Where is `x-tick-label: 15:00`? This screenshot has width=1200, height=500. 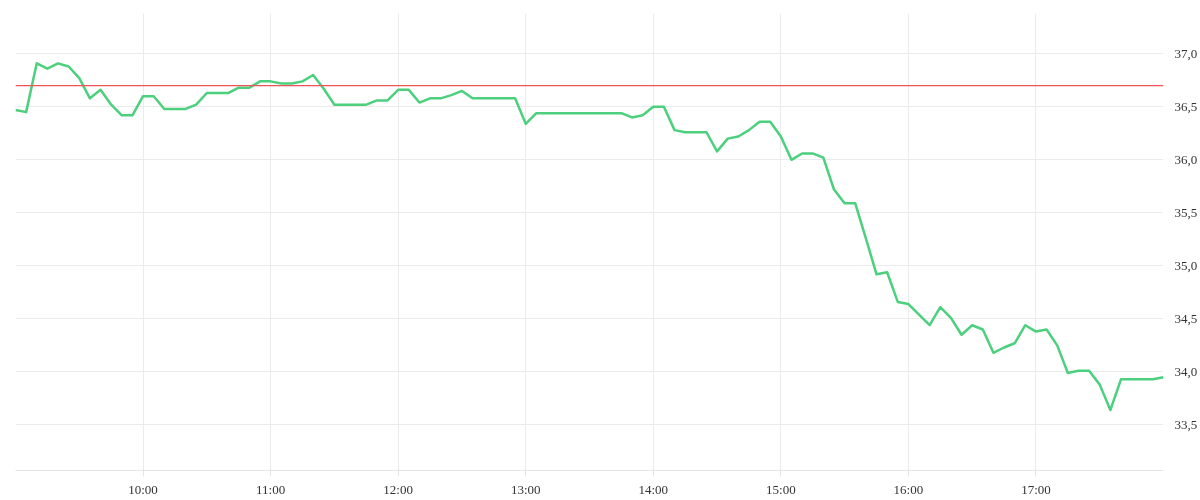
x-tick-label: 15:00 is located at coordinates (781, 489).